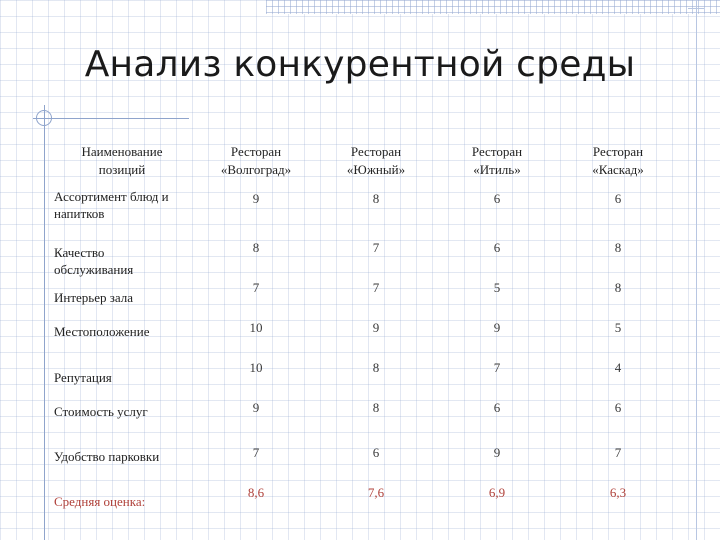 This screenshot has width=720, height=540. I want to click on header-restaurant-4-line1: Ресторан, so click(618, 151).